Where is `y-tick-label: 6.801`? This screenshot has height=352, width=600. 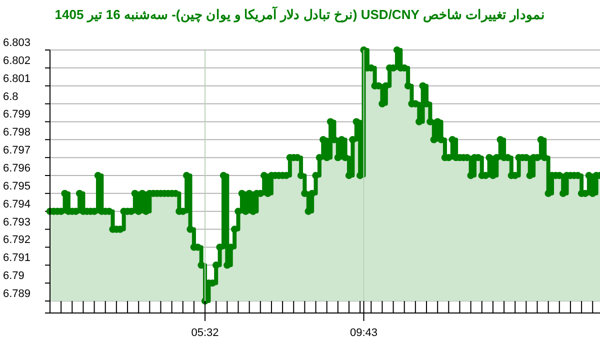
y-tick-label: 6.801 is located at coordinates (17, 78).